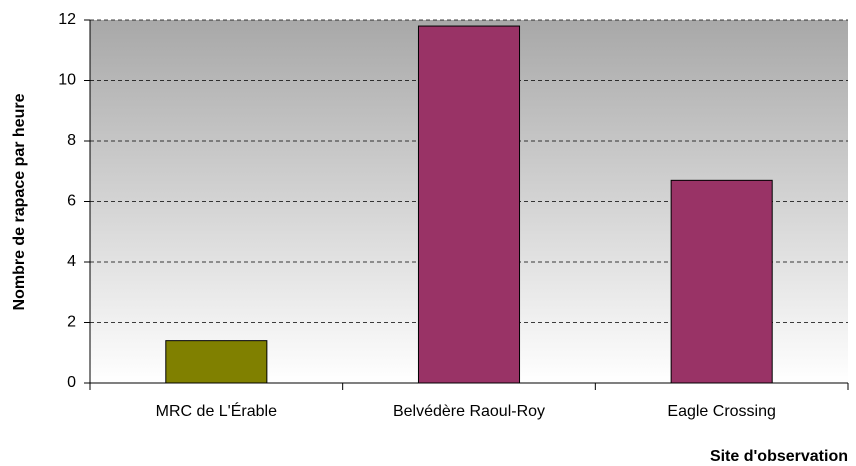  Describe the element at coordinates (779, 456) in the screenshot. I see `x-axis-label: Site d'observation` at that location.